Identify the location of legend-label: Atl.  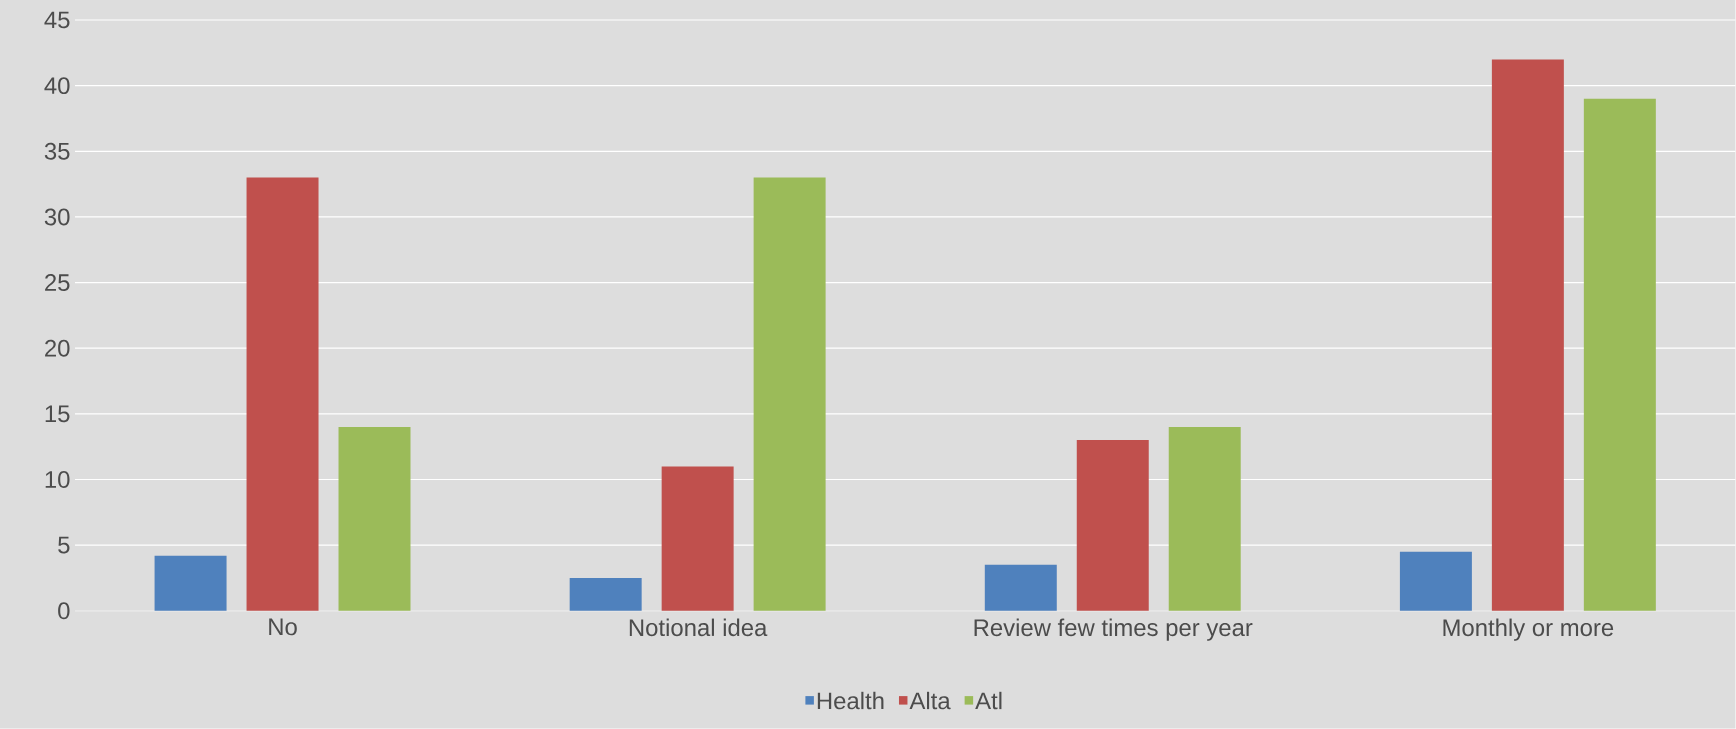
(988, 700).